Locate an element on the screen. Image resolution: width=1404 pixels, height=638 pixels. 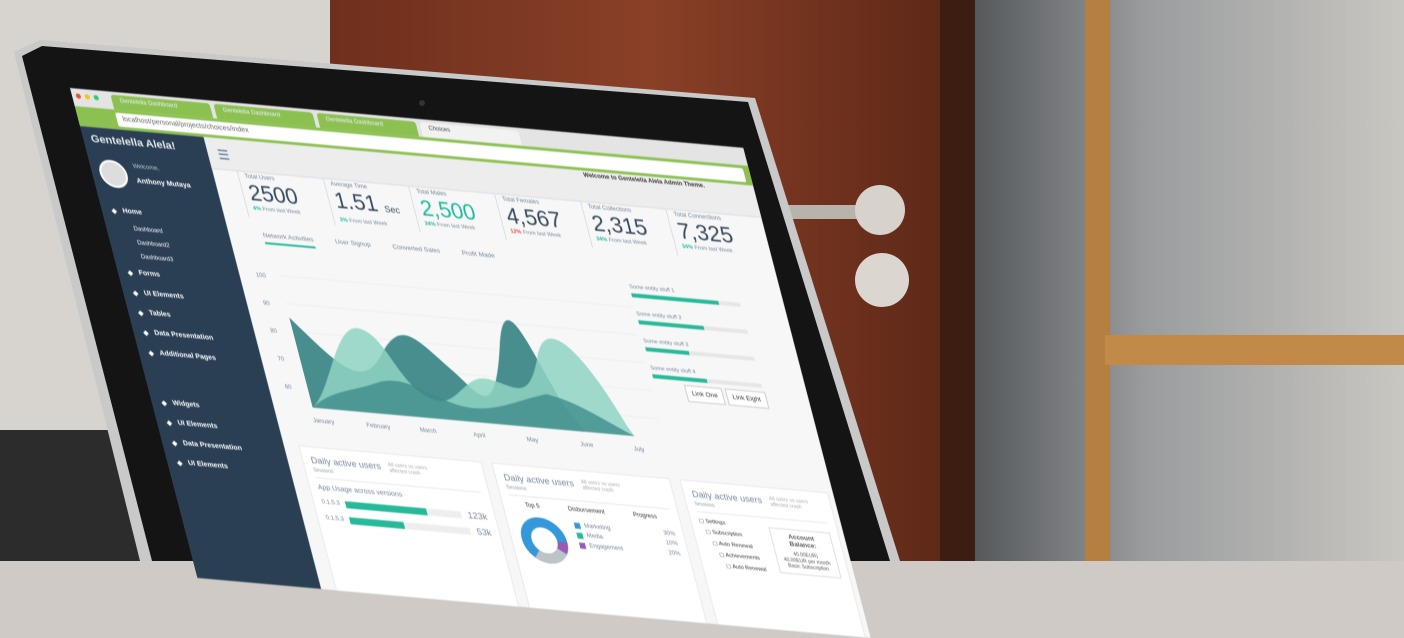
donut-chart is located at coordinates (544, 540).